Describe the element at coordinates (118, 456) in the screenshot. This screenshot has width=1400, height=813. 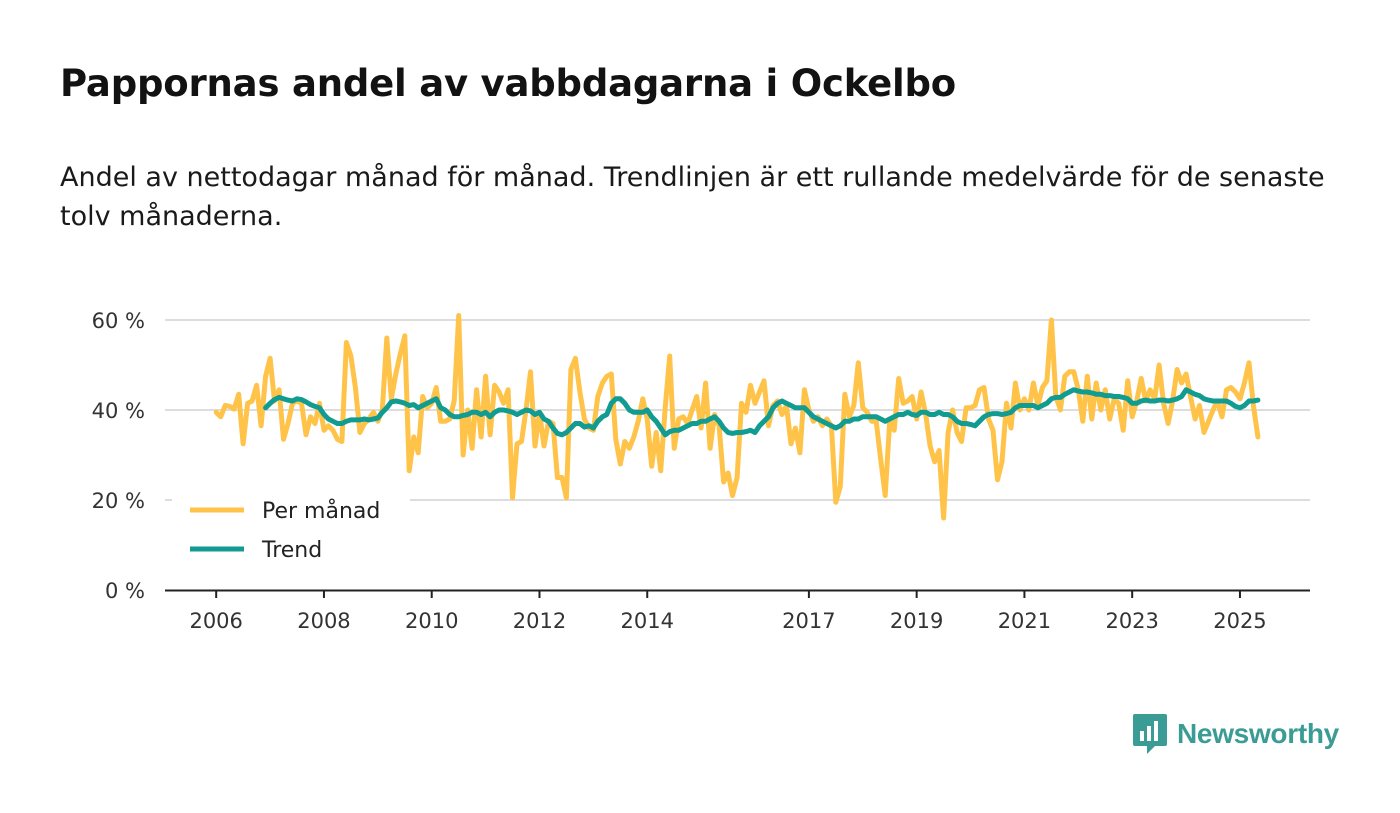
I see `y-axis-ticks: 0 % 20 % 40 % 60 %` at that location.